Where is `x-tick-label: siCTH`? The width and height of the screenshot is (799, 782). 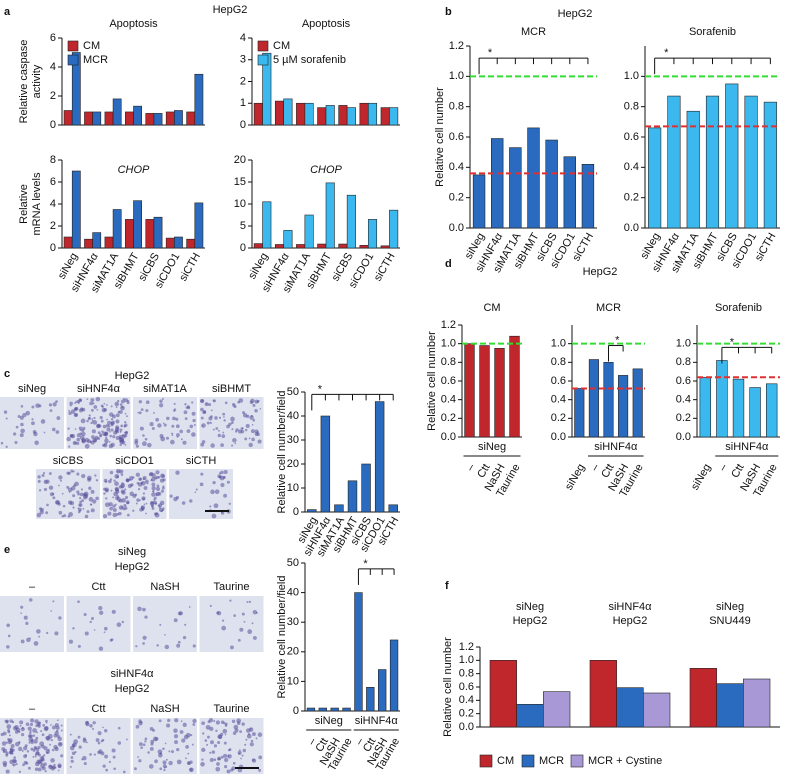 x-tick-label: siCTH is located at coordinates (190, 267).